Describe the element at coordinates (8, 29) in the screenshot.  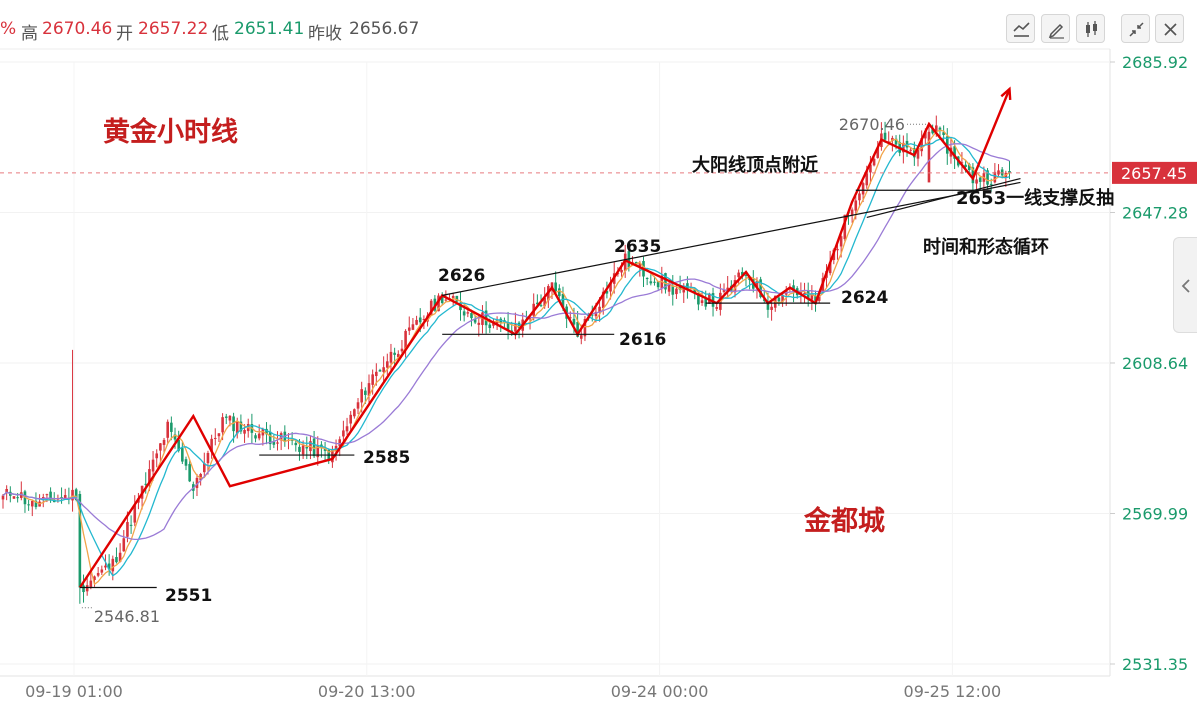
I see `pct-symbol: %` at that location.